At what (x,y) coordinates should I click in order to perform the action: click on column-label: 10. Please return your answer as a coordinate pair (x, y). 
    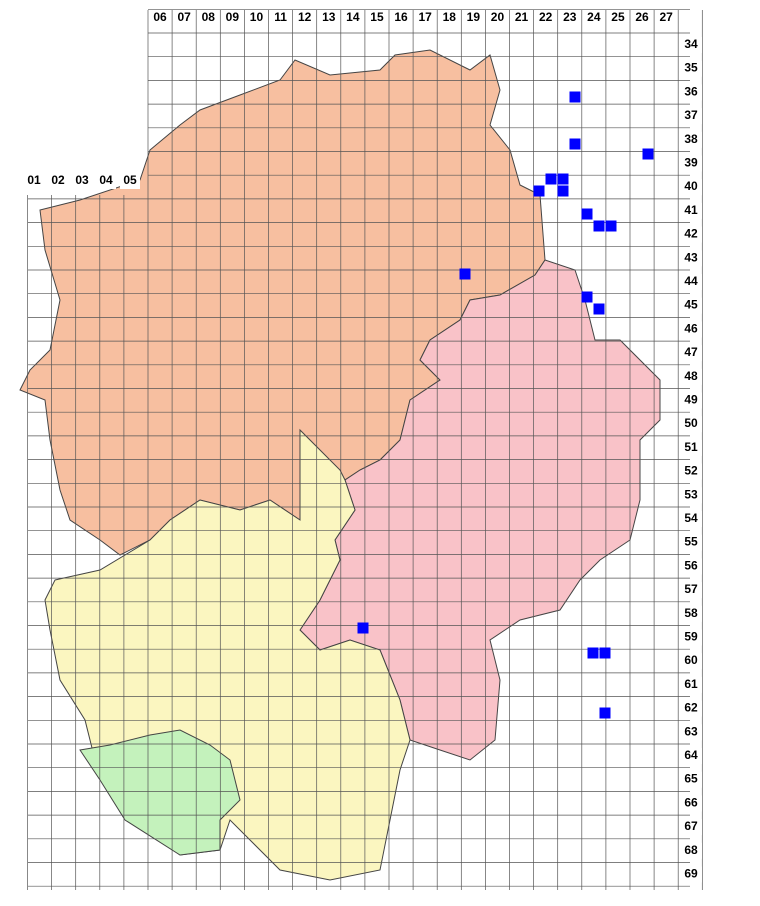
    Looking at the image, I should click on (257, 17).